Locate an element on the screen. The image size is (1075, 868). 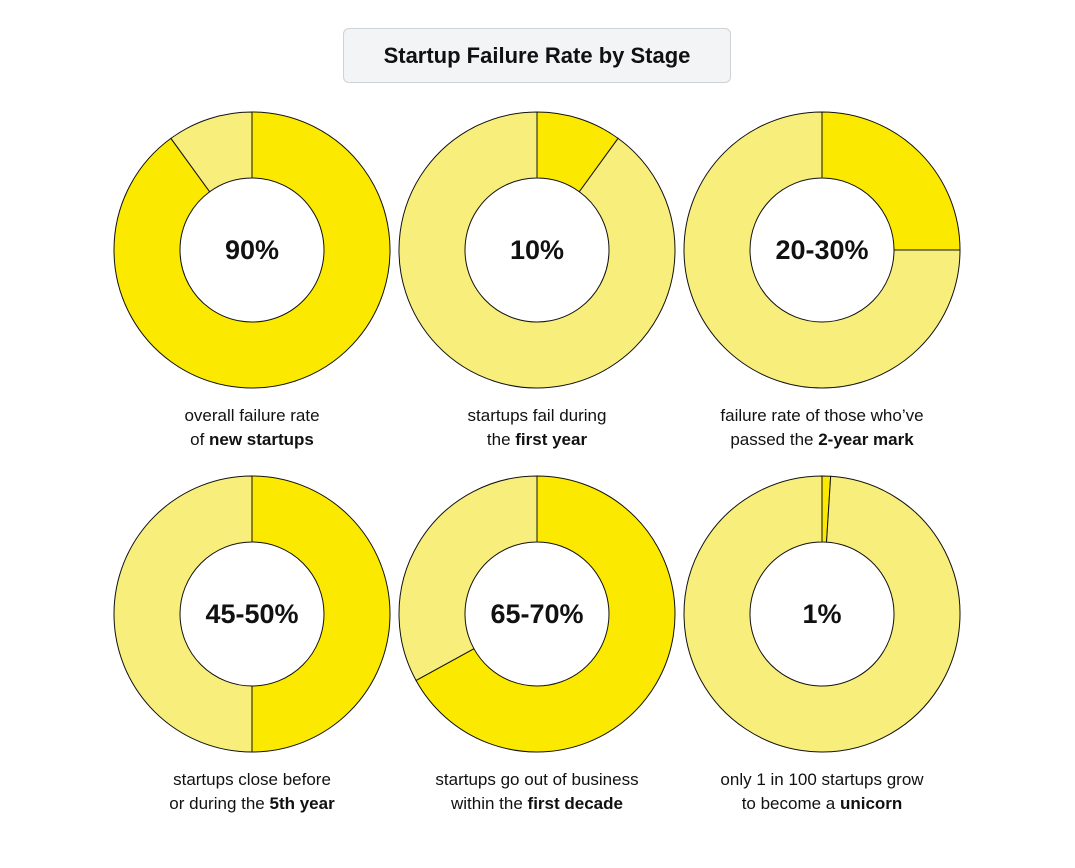
caption-emphasis: 2-year mark is located at coordinates (866, 439).